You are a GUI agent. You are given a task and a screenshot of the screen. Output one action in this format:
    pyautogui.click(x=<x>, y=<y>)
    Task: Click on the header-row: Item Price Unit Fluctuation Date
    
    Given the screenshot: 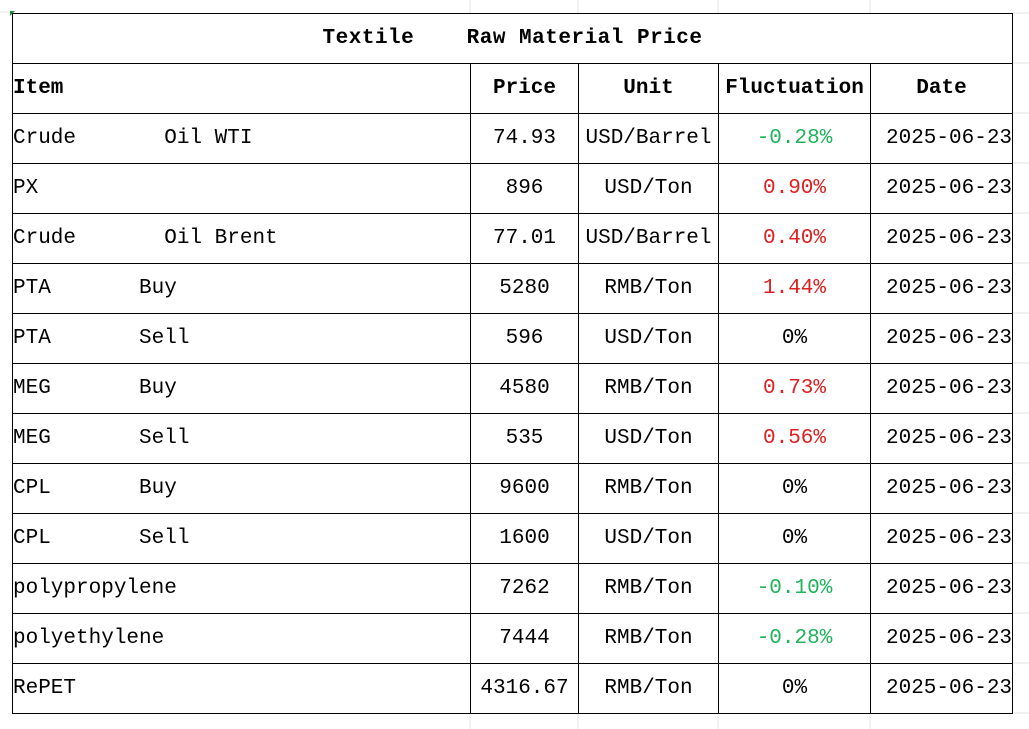 What is the action you would take?
    pyautogui.click(x=513, y=88)
    